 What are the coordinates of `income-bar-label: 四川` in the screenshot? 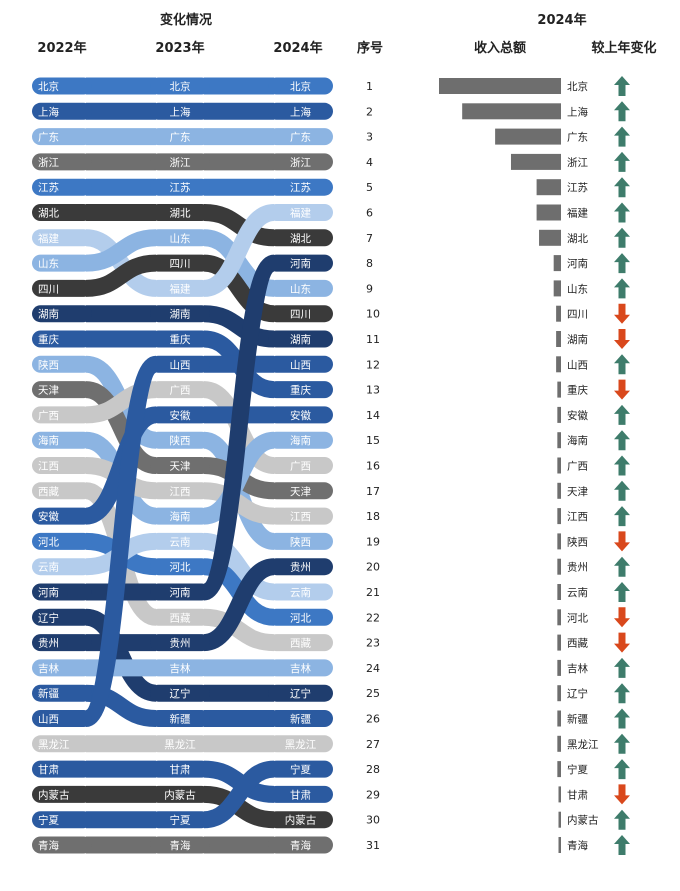 It's located at (577, 315).